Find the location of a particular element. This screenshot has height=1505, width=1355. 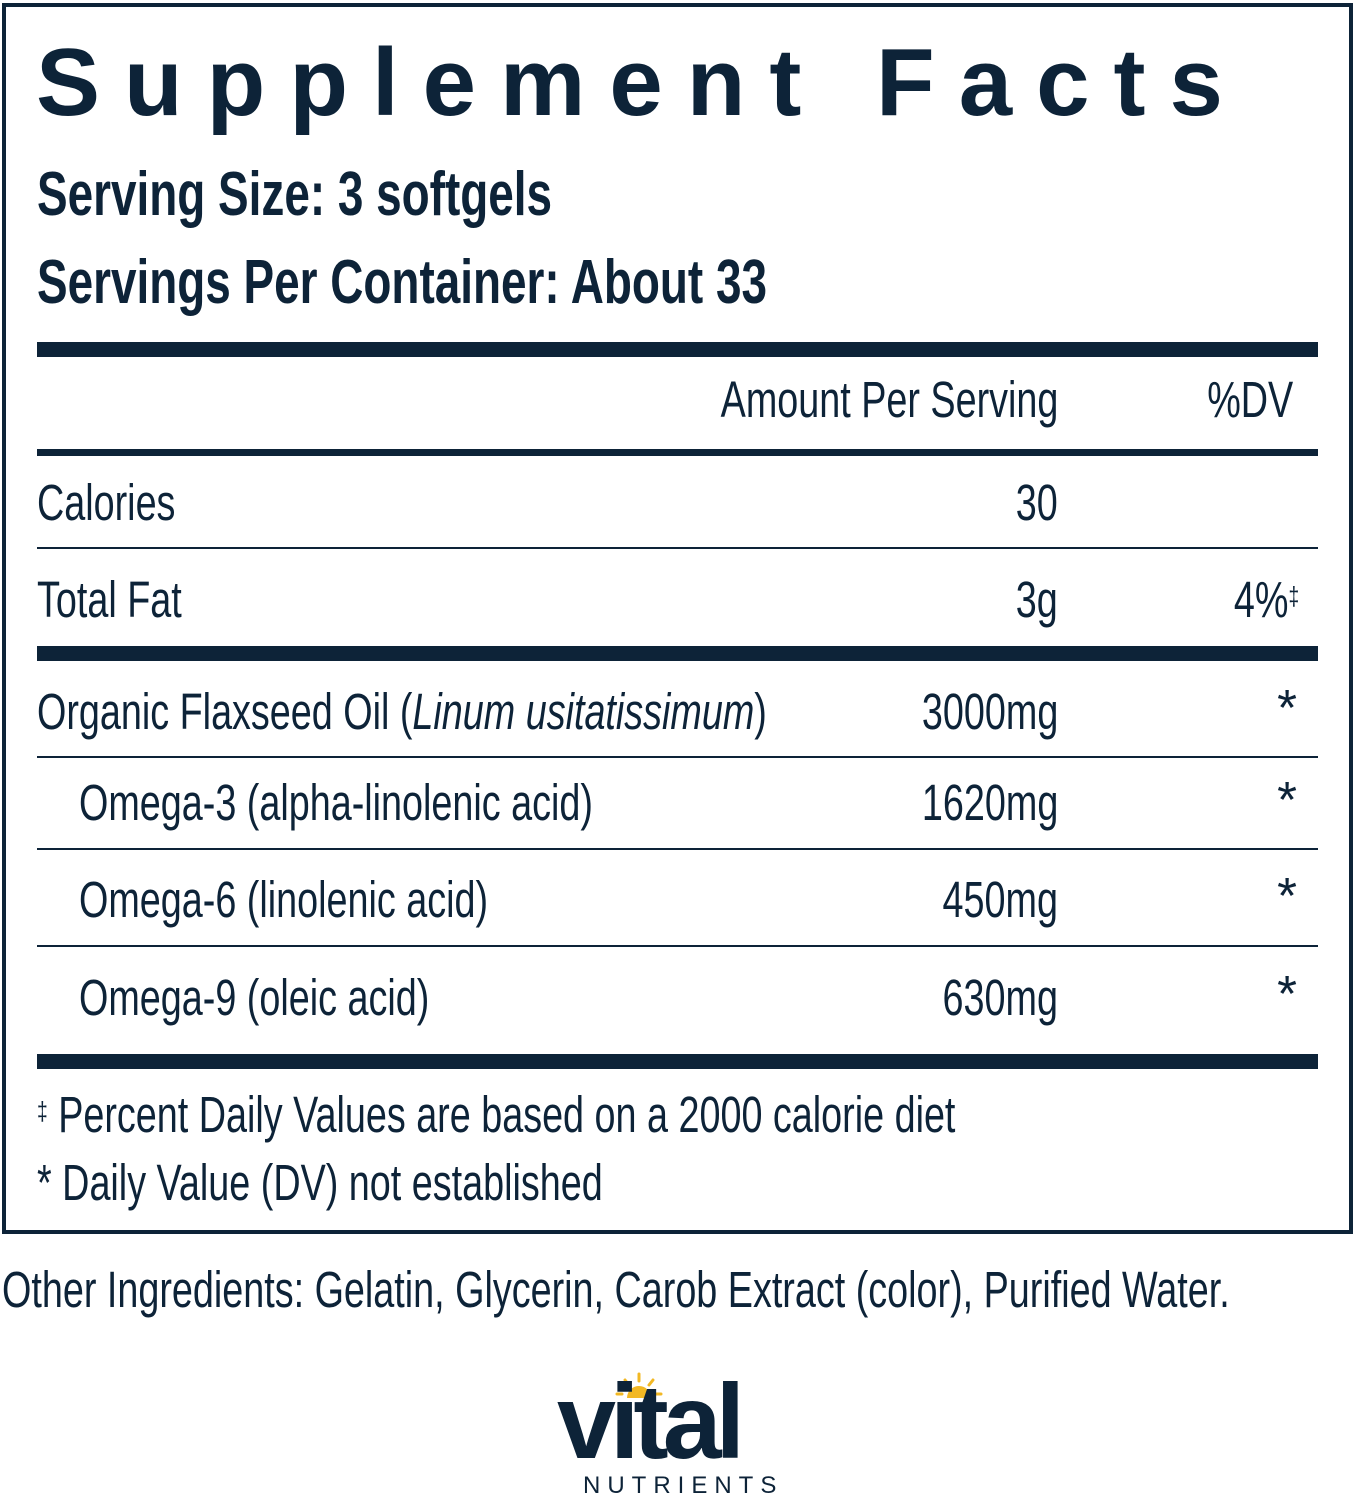

row-omega6-amount: 450mg is located at coordinates (958, 900).